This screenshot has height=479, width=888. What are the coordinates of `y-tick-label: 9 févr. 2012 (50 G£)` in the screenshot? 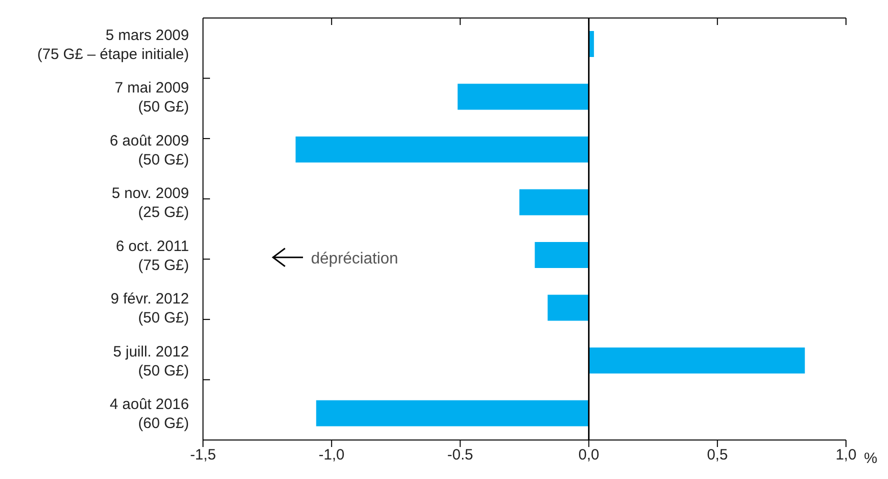 It's located at (149, 308).